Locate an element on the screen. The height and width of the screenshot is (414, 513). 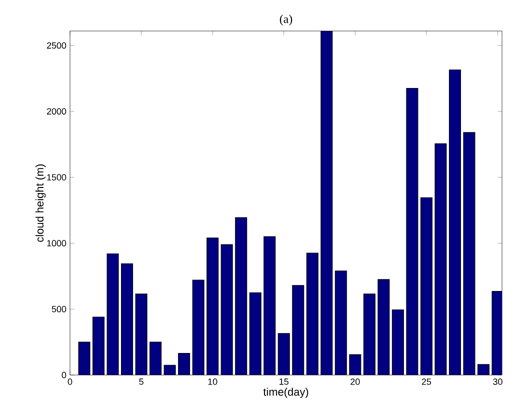
y-axis-title: cloud height (m) is located at coordinates (40, 203).